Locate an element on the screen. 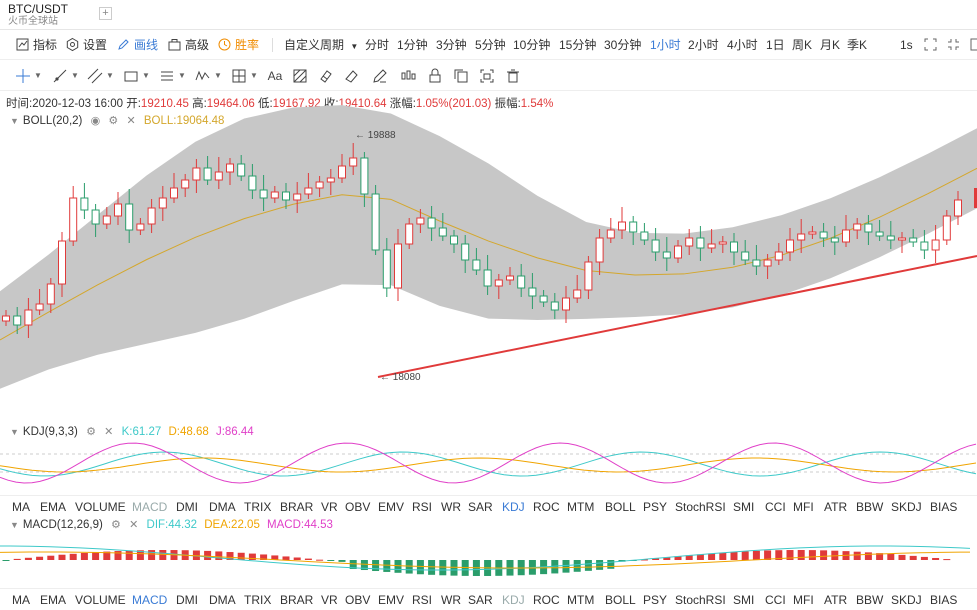  rectangle-icon is located at coordinates (131, 76).